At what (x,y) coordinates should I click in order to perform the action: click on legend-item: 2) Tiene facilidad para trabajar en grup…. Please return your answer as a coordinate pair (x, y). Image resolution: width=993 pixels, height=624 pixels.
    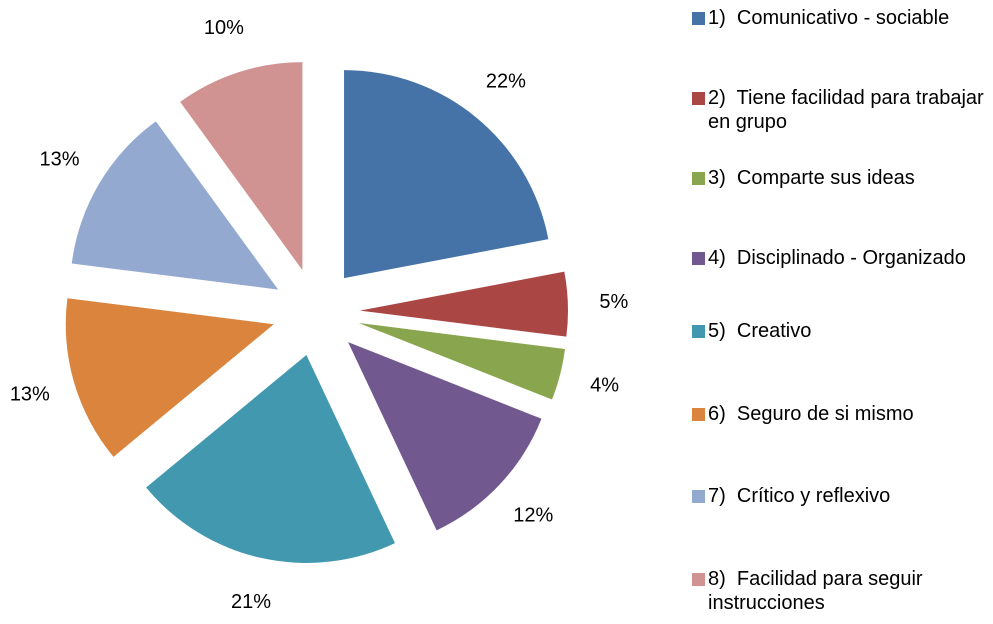
    Looking at the image, I should click on (840, 110).